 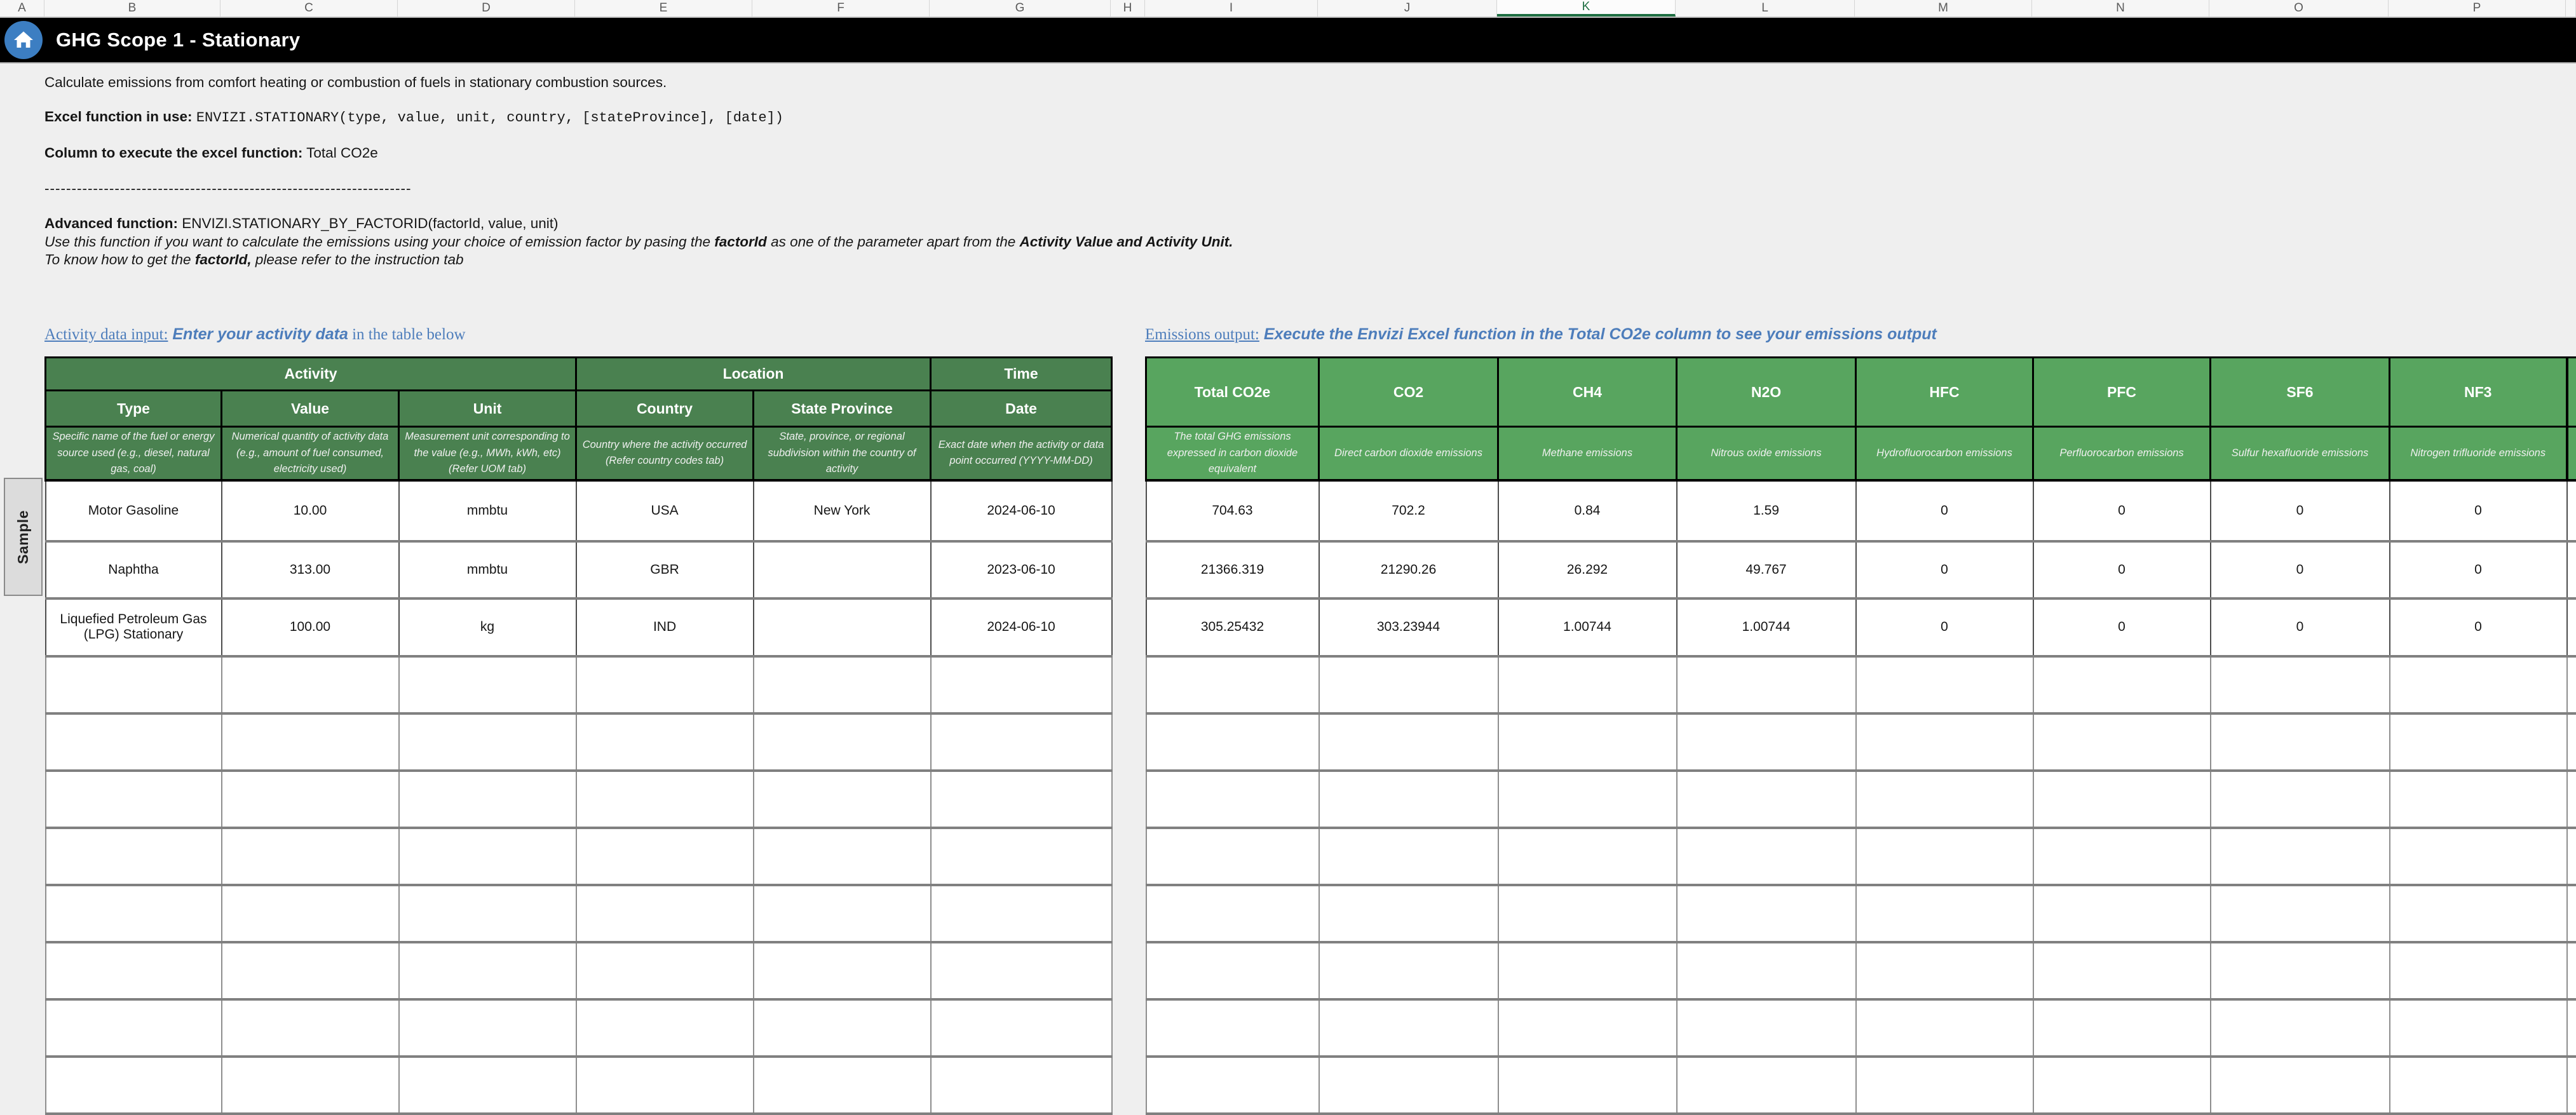 I want to click on column-header-e: E, so click(x=663, y=9).